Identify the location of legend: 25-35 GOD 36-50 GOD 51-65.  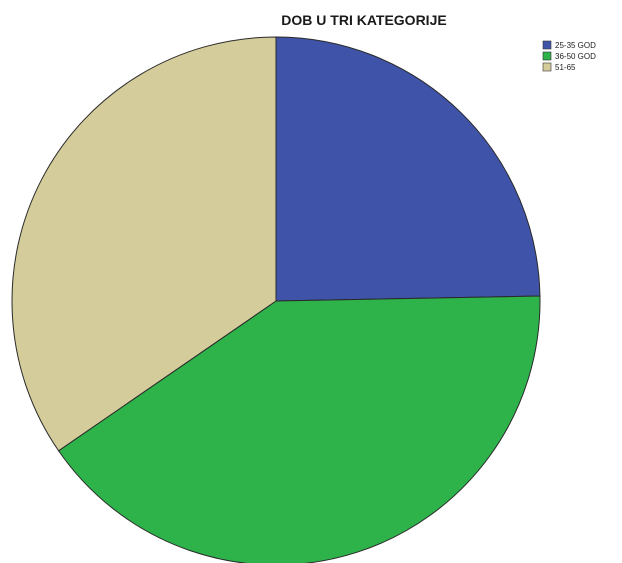
(569, 56).